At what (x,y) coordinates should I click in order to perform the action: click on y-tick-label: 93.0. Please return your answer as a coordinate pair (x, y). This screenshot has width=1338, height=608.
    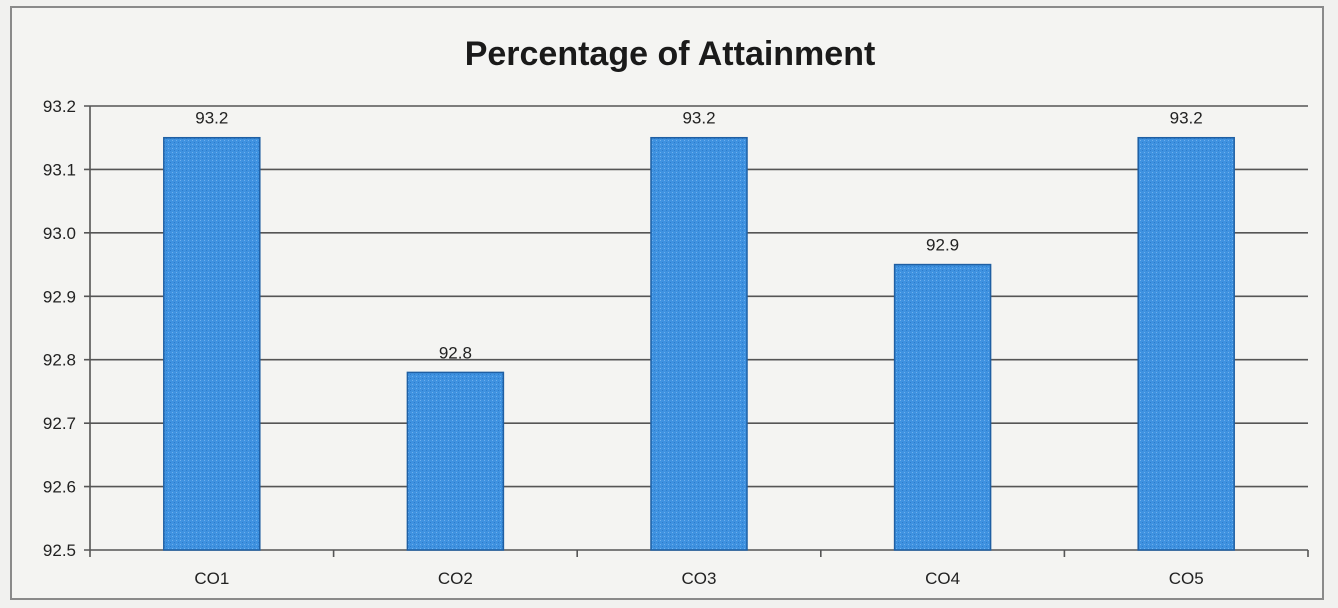
    Looking at the image, I should click on (59, 233).